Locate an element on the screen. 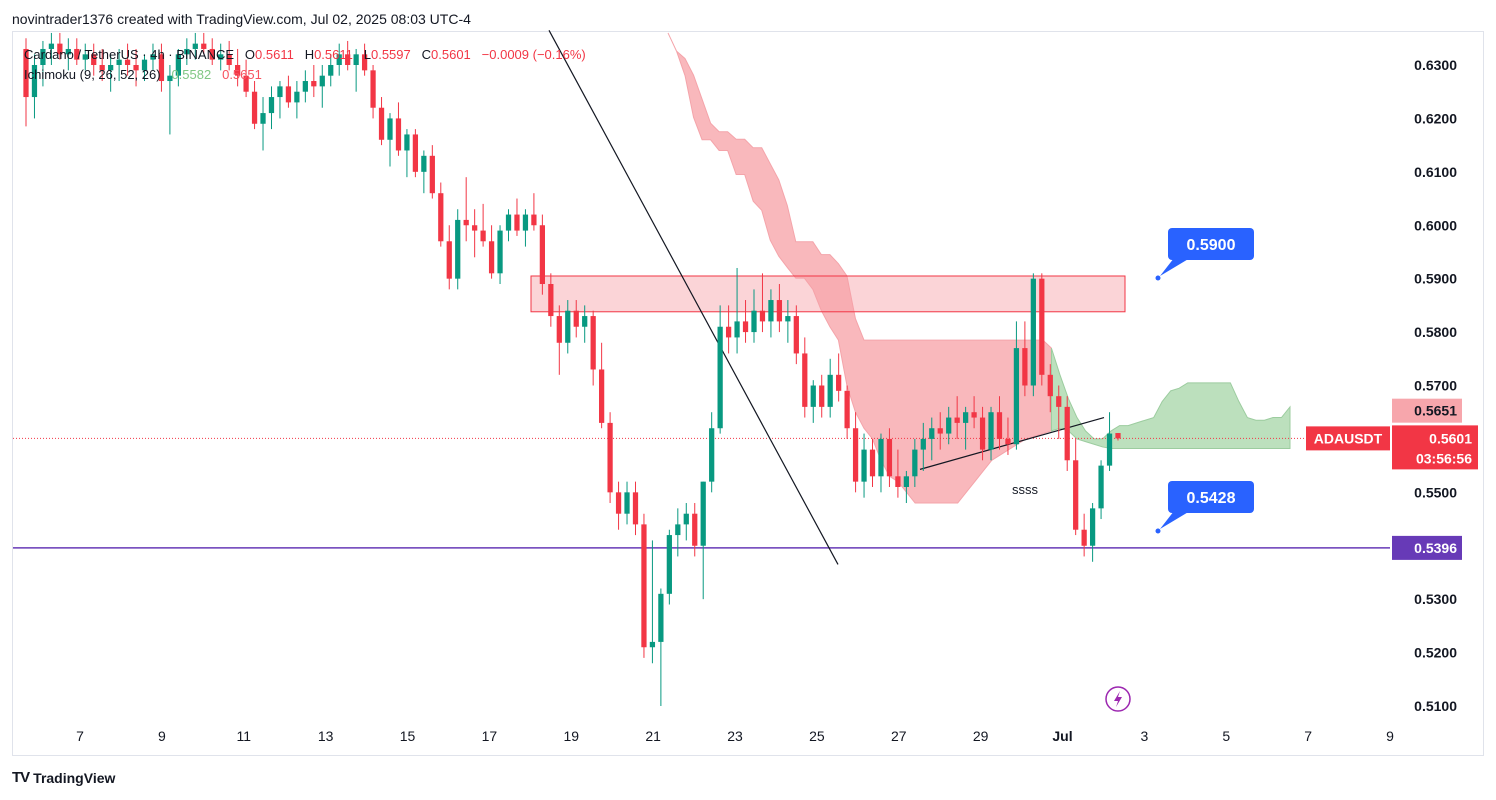 The height and width of the screenshot is (800, 1496). price-callout: 0.5428 is located at coordinates (1205, 507).